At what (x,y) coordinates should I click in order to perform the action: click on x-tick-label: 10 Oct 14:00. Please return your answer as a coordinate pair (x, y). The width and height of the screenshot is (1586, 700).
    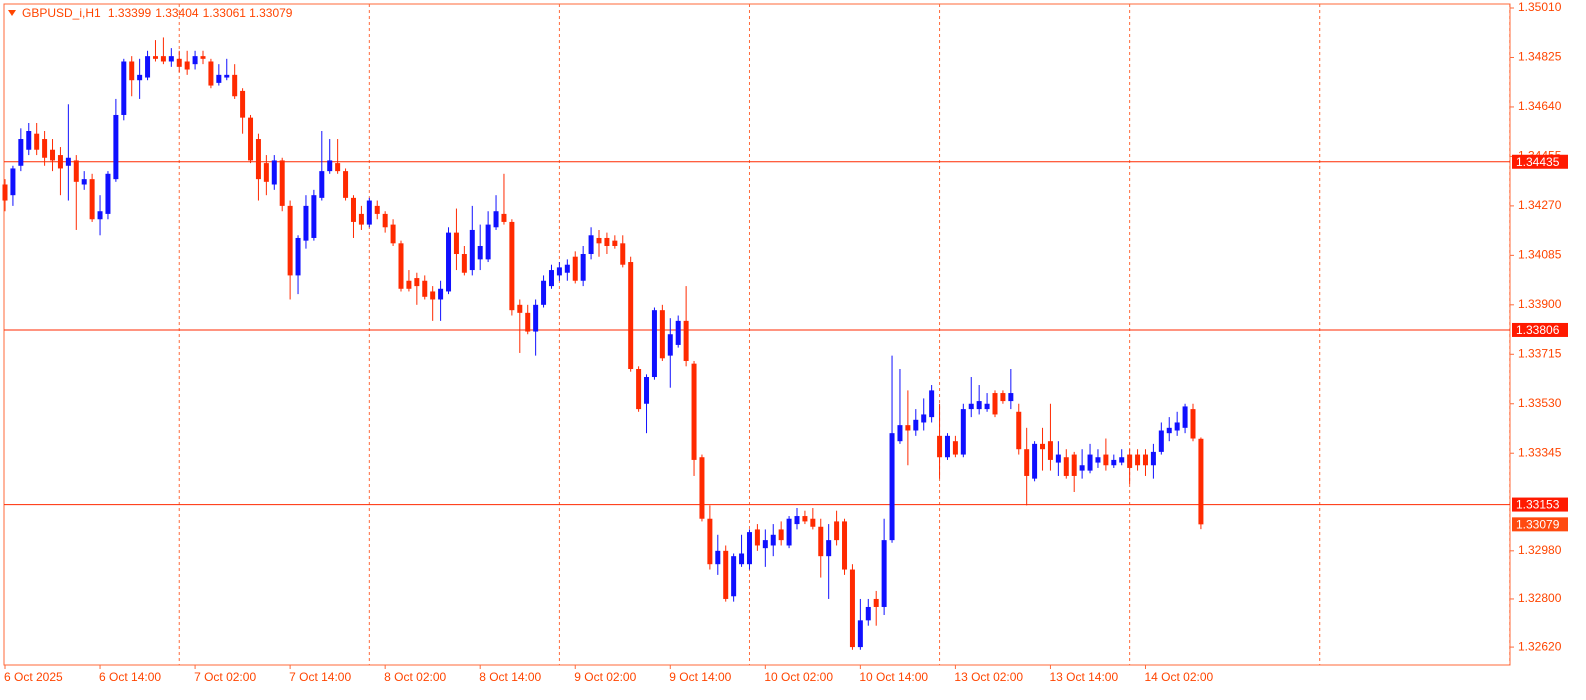
    Looking at the image, I should click on (893, 677).